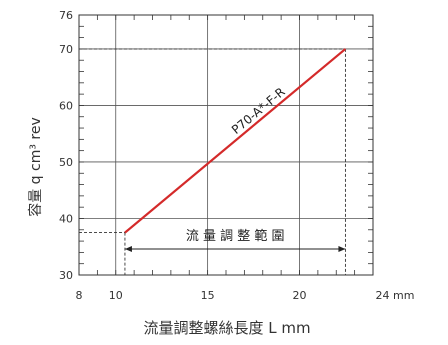 This screenshot has height=345, width=448. What do you see at coordinates (235, 236) in the screenshot?
I see `range-label: 流 量 調 整 範 圍` at bounding box center [235, 236].